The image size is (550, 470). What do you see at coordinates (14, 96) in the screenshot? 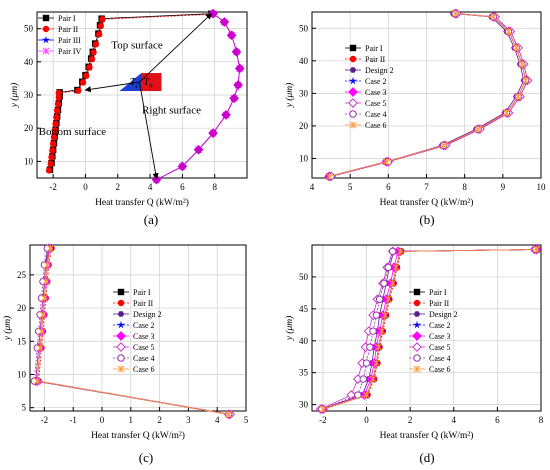
I see `y-axis-label: y (μm)` at bounding box center [14, 96].